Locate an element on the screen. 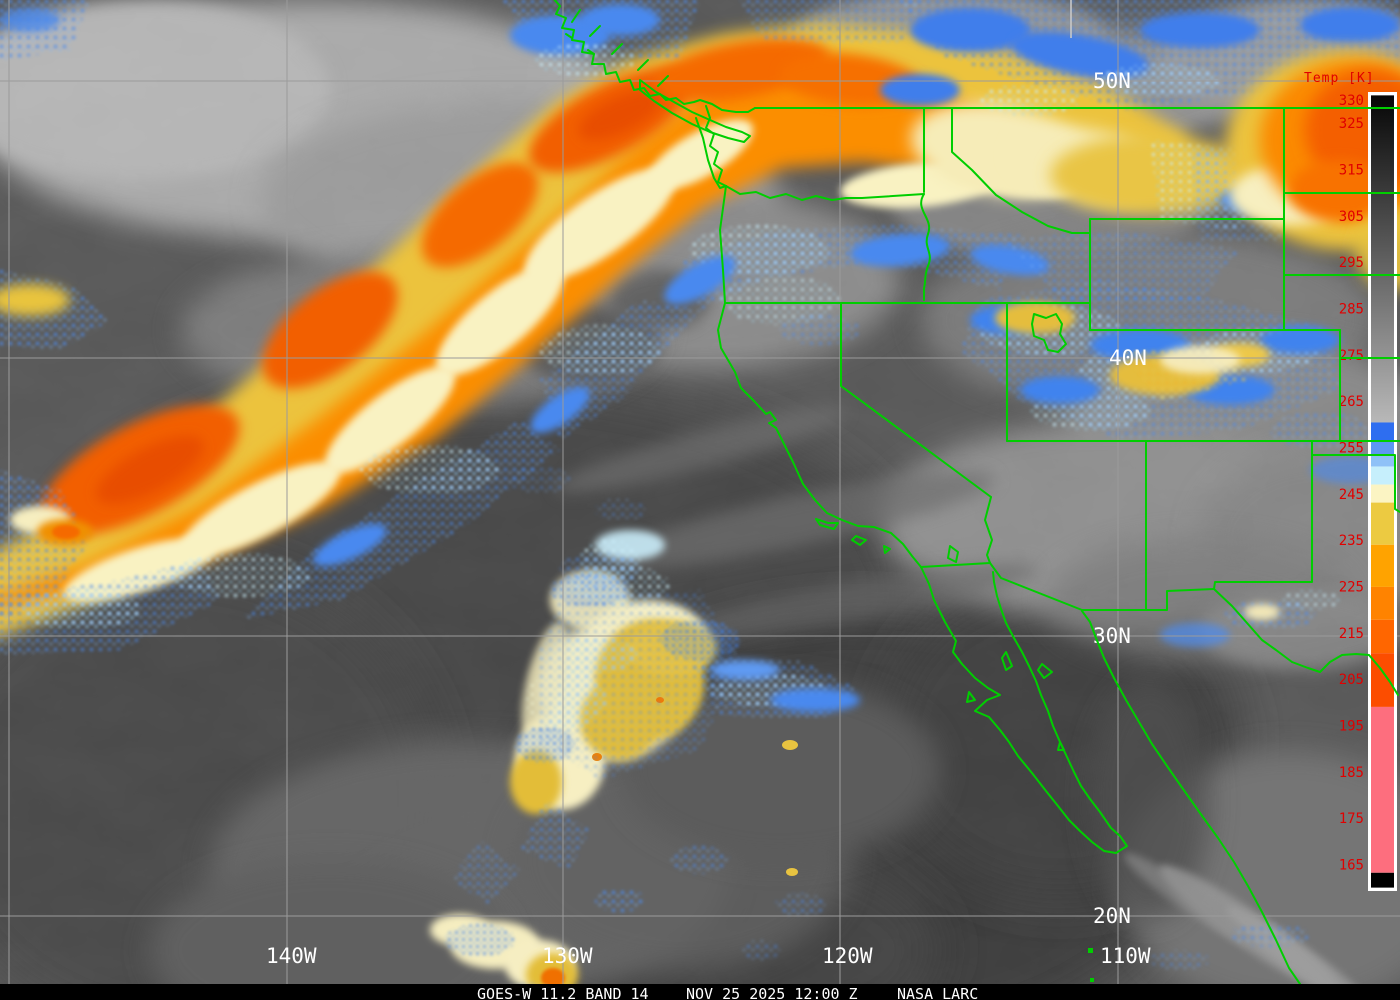 The image size is (1400, 1000). border-ca-az is located at coordinates (988, 530).